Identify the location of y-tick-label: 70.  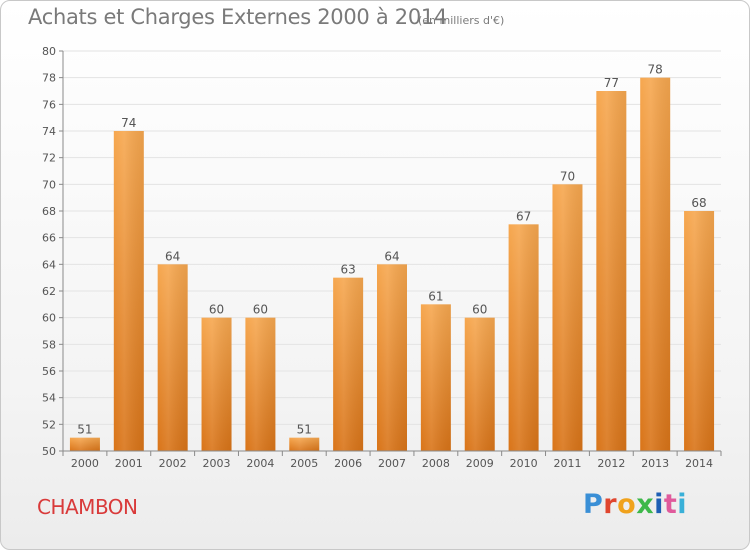
(49, 184).